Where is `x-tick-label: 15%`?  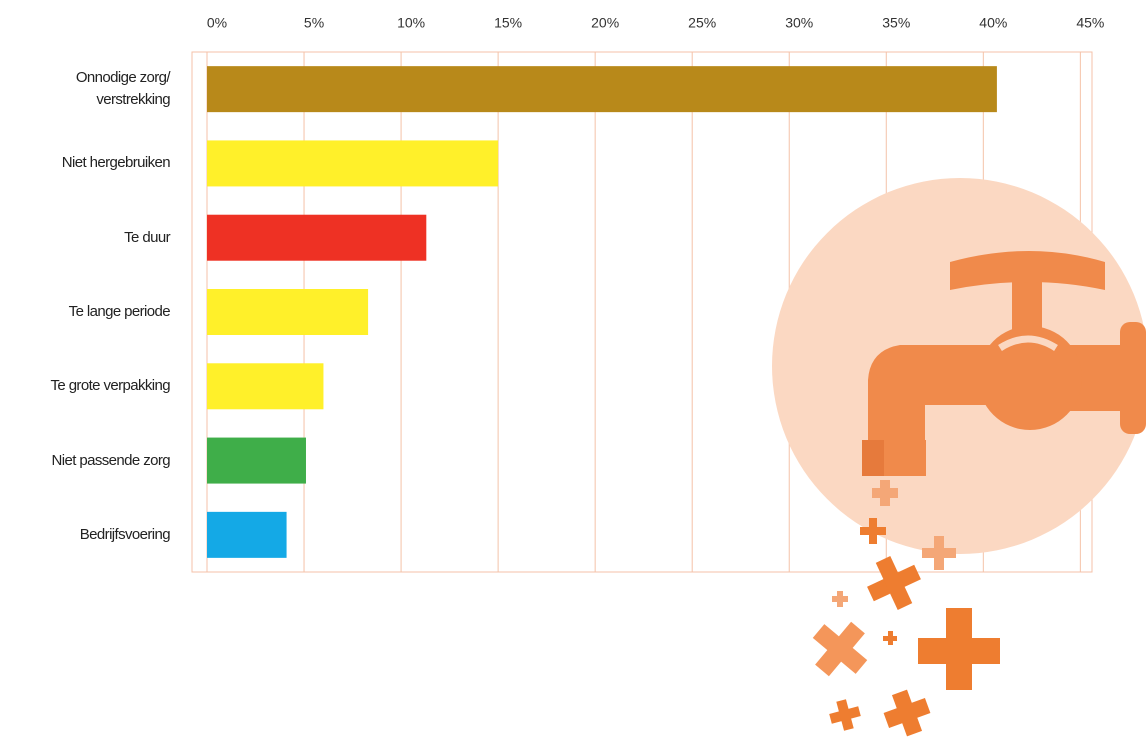 x-tick-label: 15% is located at coordinates (508, 23).